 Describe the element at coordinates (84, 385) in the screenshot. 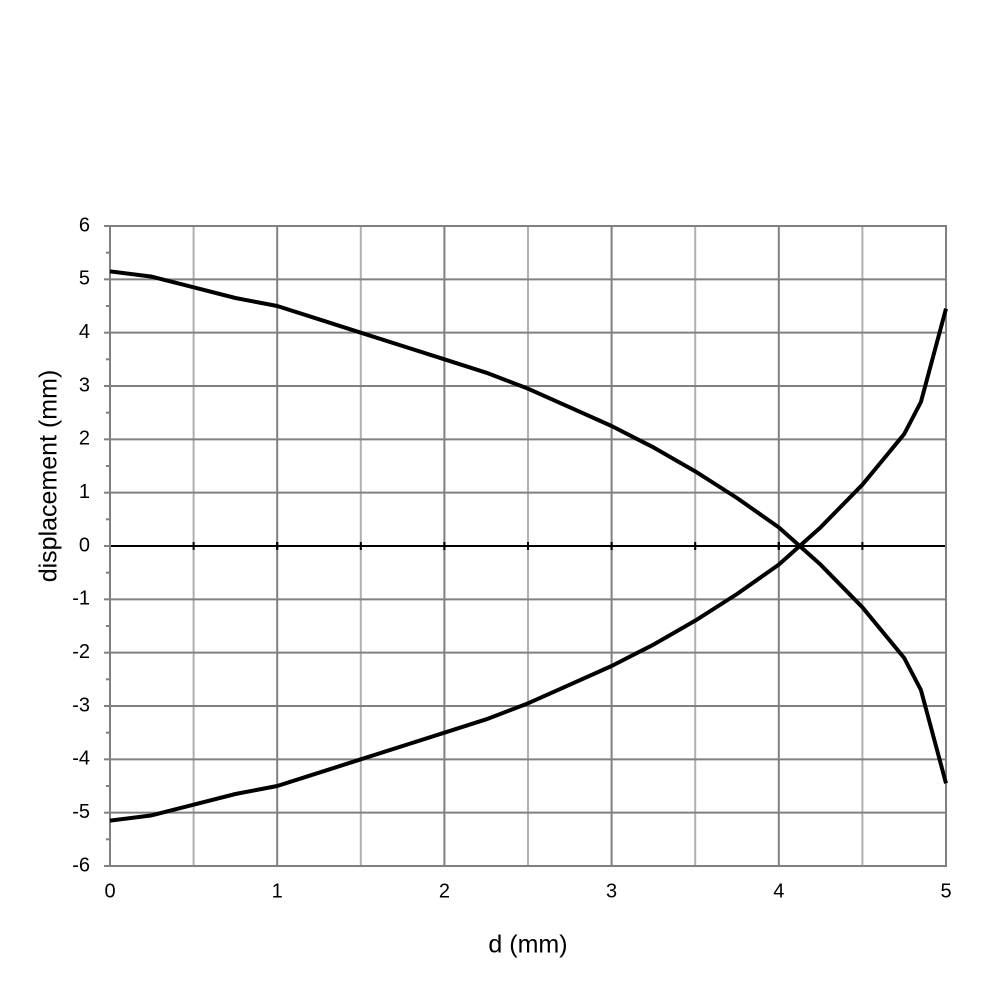

I see `y-tick-label: 3` at that location.